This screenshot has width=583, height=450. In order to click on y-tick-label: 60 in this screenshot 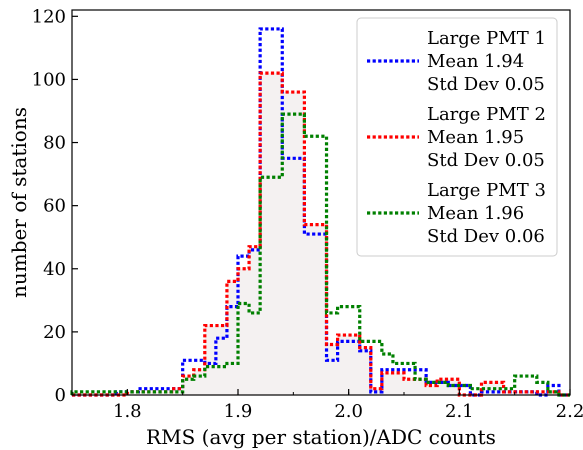, I will do `click(54, 206)`.